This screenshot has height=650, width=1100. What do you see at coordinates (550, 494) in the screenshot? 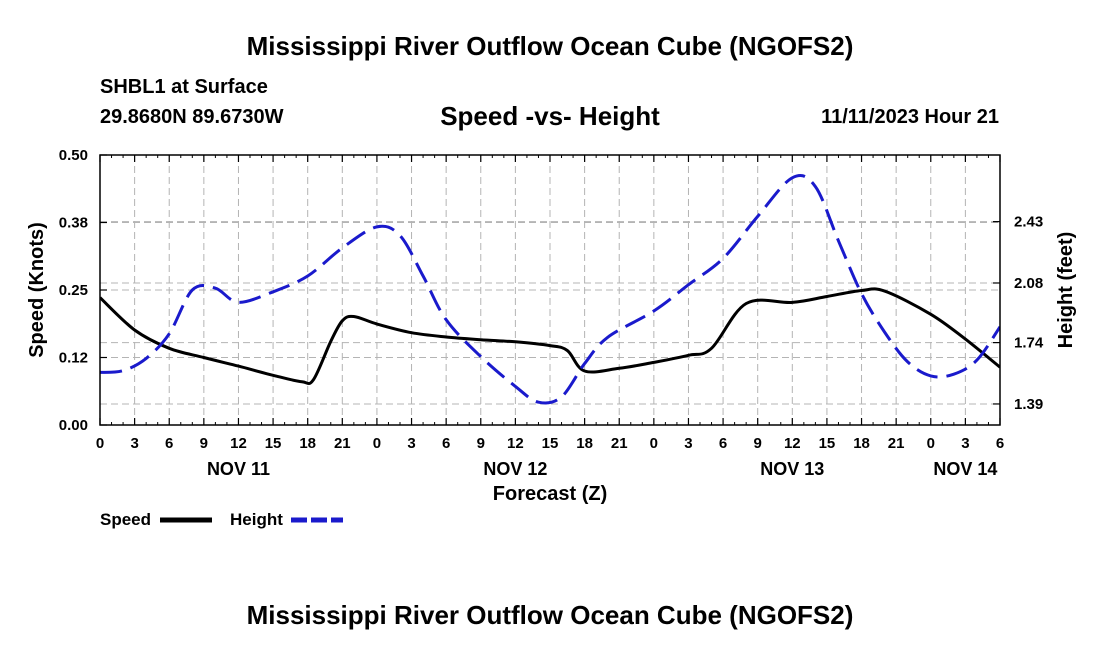
I see `x-axis-label: Forecast (Z)` at bounding box center [550, 494].